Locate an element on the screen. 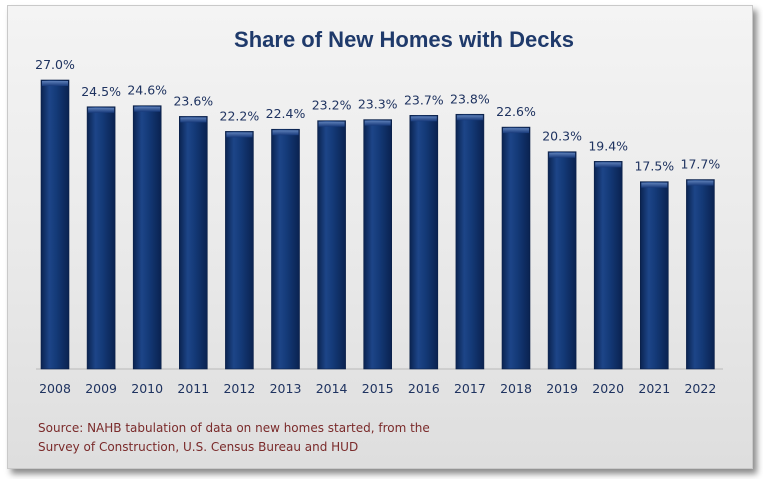  x-tick-2011: 2011 is located at coordinates (193, 388).